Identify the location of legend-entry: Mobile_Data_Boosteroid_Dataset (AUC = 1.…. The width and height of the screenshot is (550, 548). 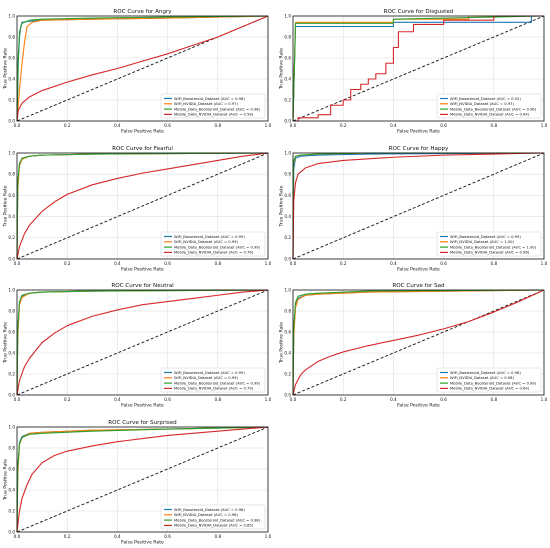
(493, 247).